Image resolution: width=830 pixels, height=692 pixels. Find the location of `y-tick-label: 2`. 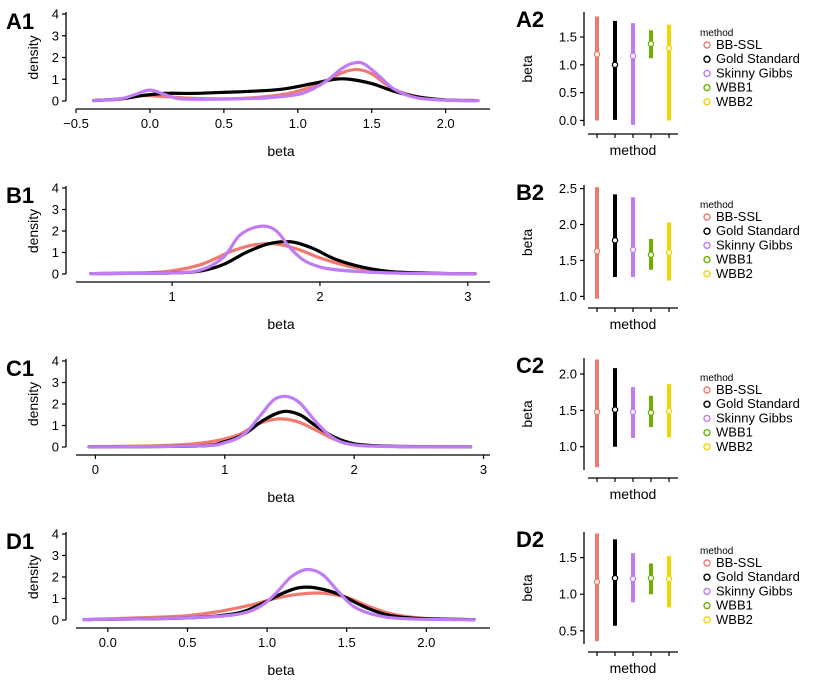

y-tick-label: 2 is located at coordinates (55, 231).